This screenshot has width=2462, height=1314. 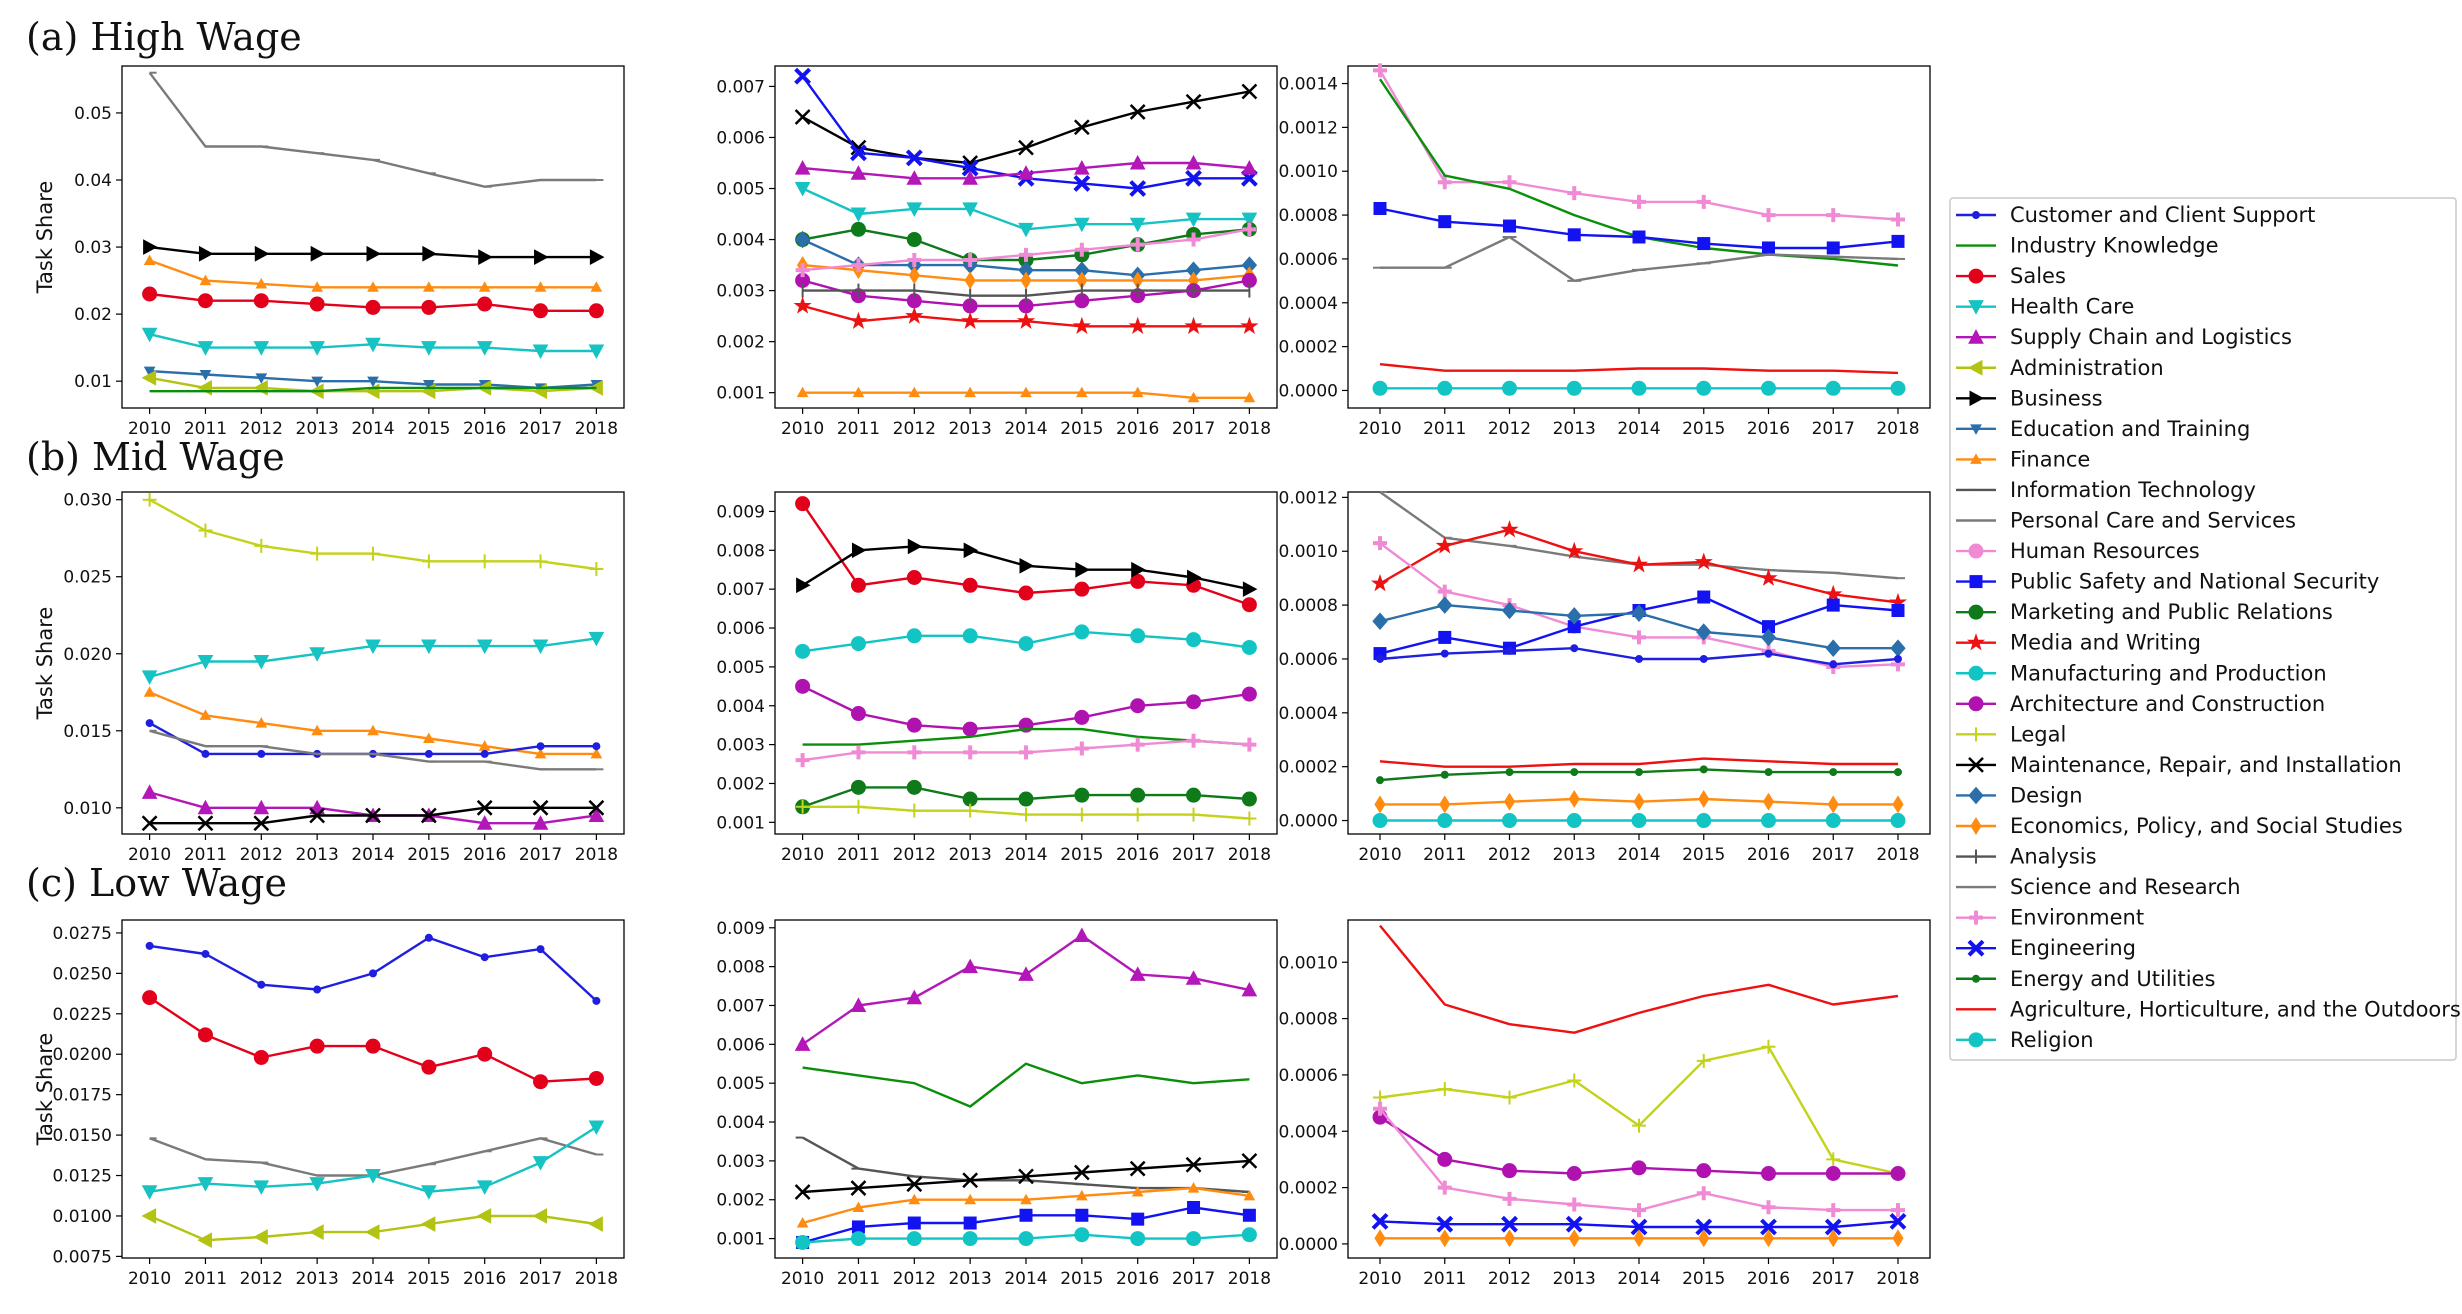 I want to click on legend-box, so click(x=2203, y=629).